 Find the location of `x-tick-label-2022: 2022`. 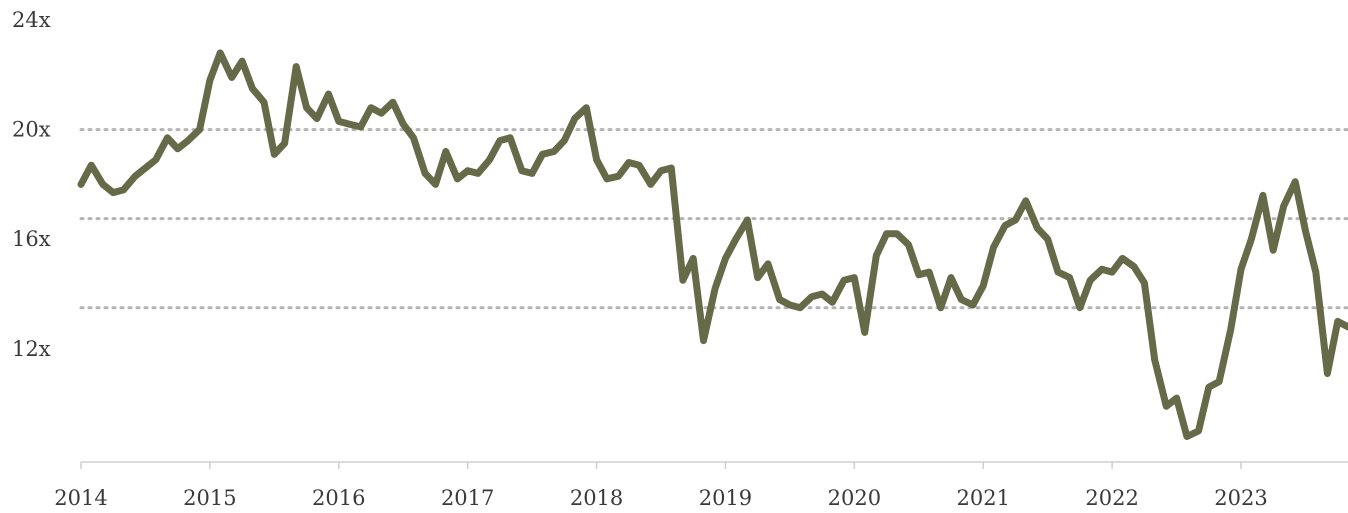

x-tick-label-2022: 2022 is located at coordinates (1111, 498).